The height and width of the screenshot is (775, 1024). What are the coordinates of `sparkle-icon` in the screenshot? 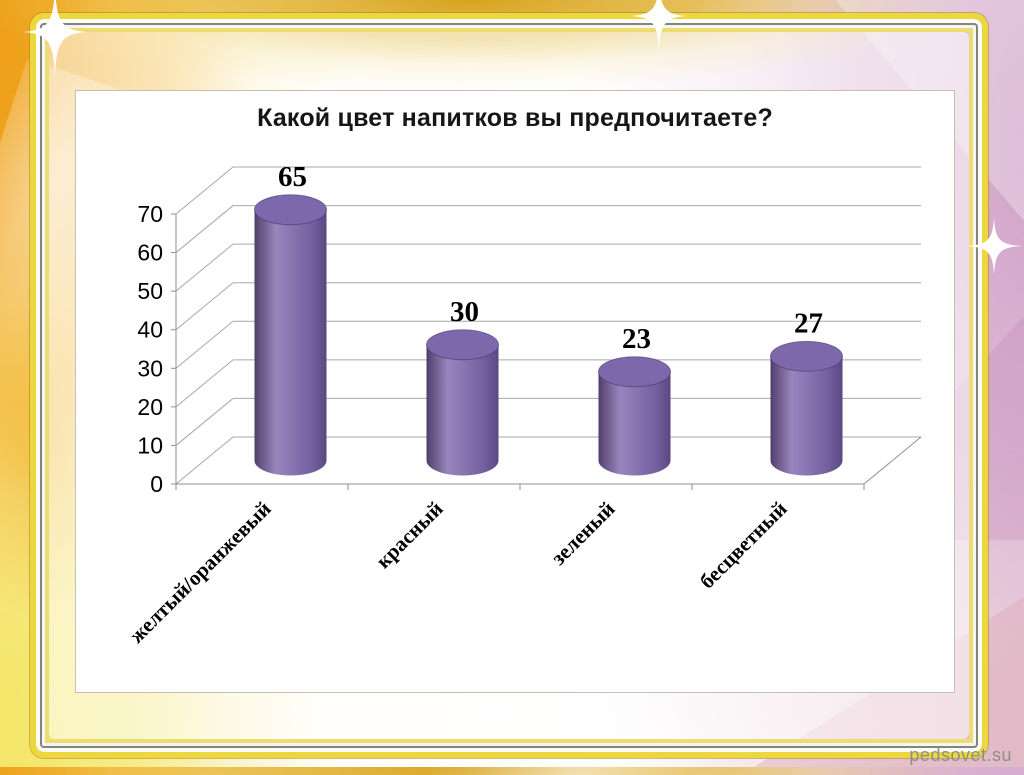 It's located at (994, 246).